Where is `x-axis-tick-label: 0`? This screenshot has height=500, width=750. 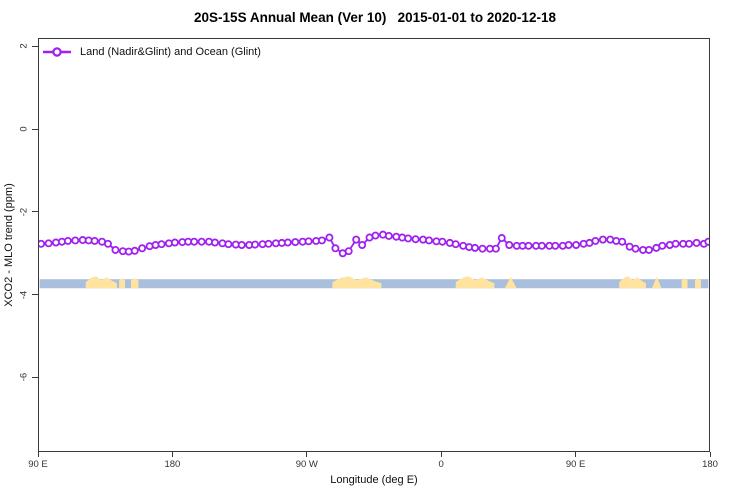 x-axis-tick-label: 0 is located at coordinates (441, 464).